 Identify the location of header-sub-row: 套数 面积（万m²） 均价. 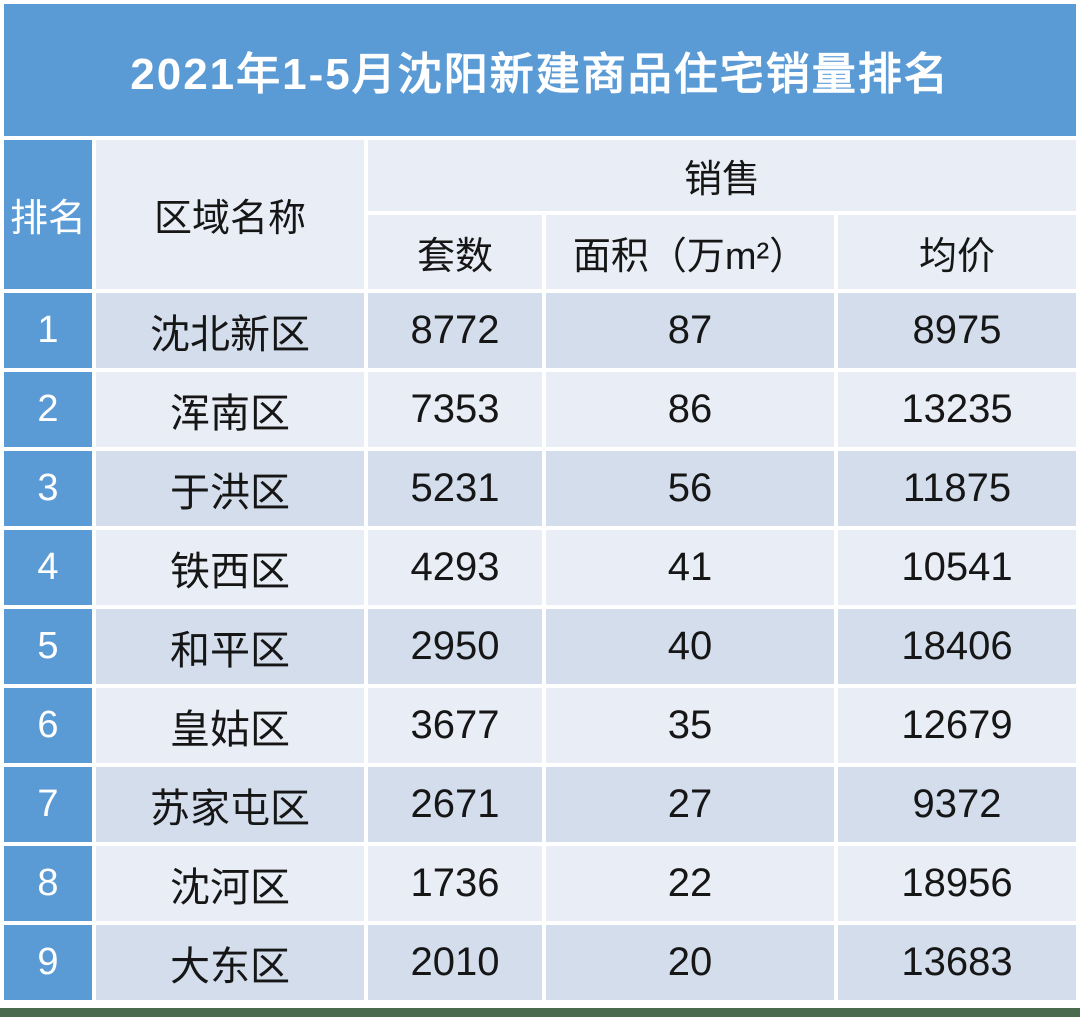
(540, 252).